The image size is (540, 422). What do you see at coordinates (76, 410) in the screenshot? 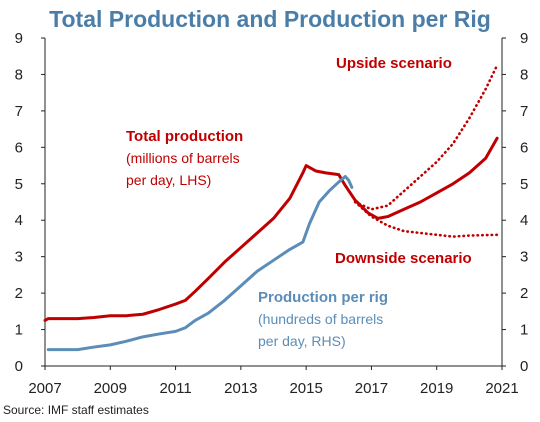
I see `source-note: Source: IMF staff estimates` at bounding box center [76, 410].